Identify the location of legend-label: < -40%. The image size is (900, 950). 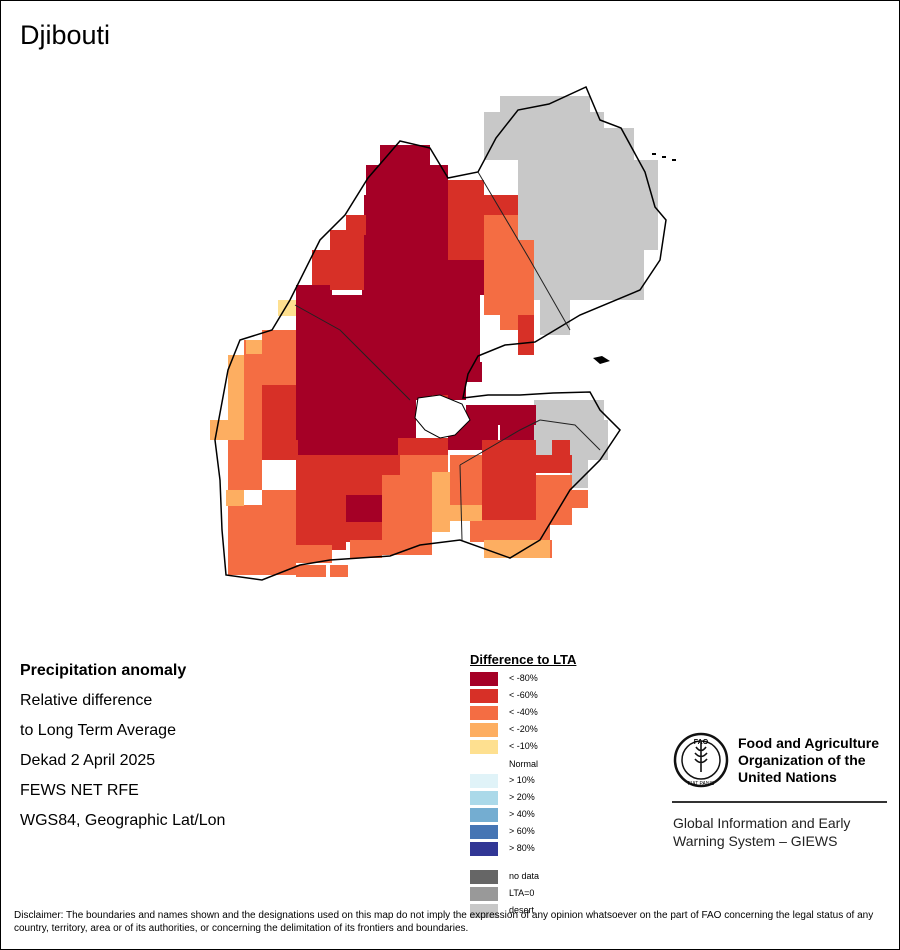
(523, 712).